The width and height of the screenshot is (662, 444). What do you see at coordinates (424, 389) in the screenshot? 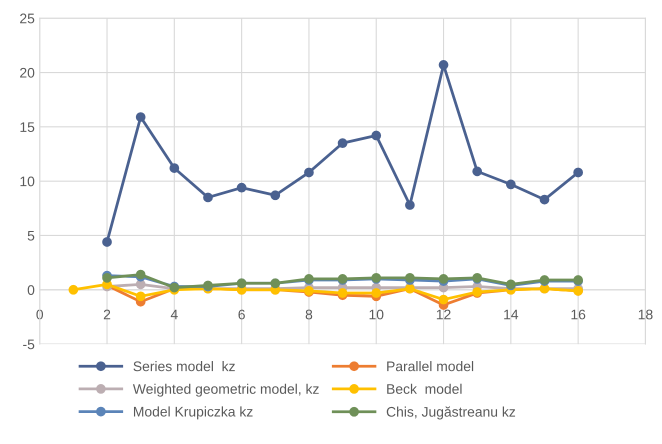
I see `legend-label: Beck model` at bounding box center [424, 389].